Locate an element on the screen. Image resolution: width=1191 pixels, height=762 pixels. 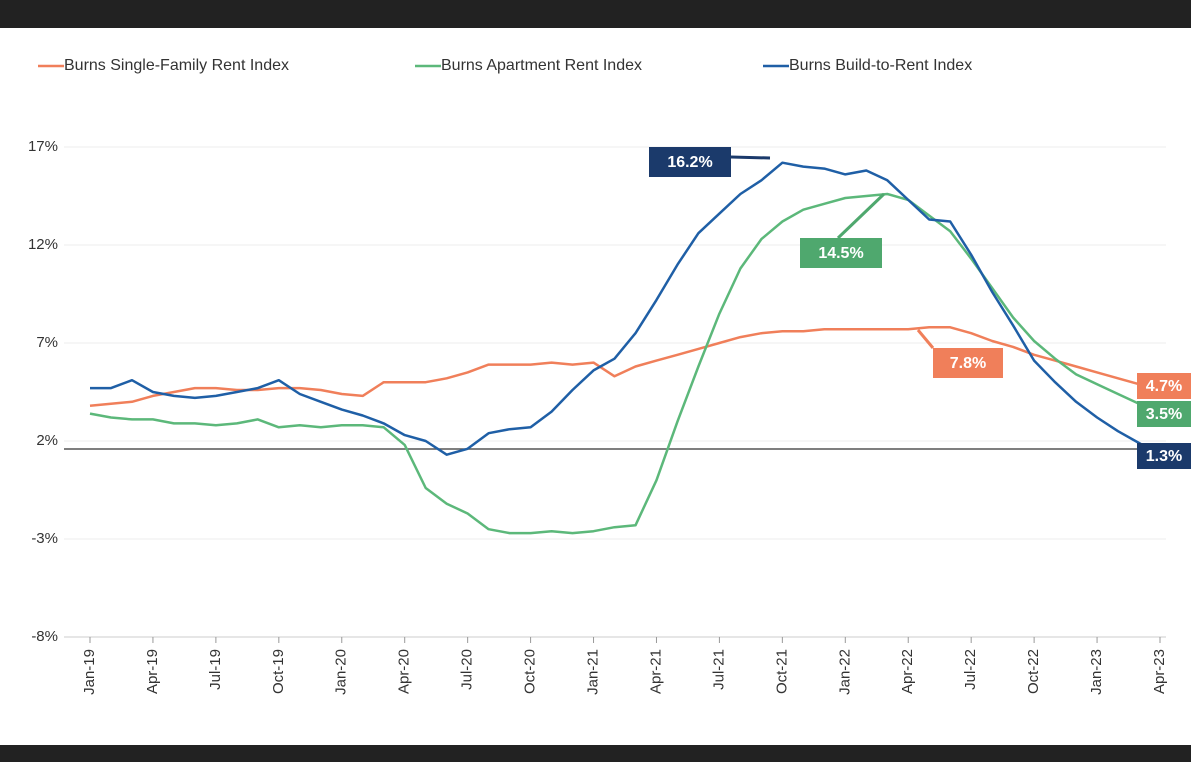
x-tick-label: Oct-19 is located at coordinates (278, 671).